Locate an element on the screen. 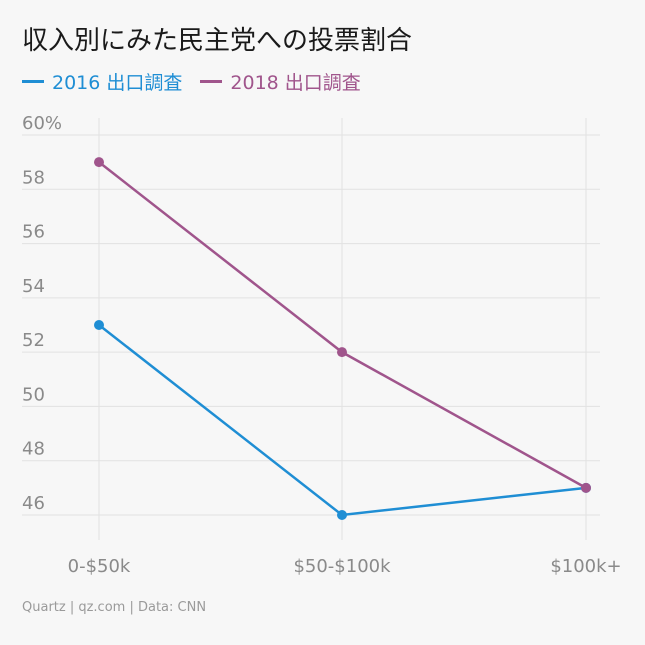 This screenshot has height=645, width=645. legend-label-2018: 2018 出口調査 is located at coordinates (295, 83).